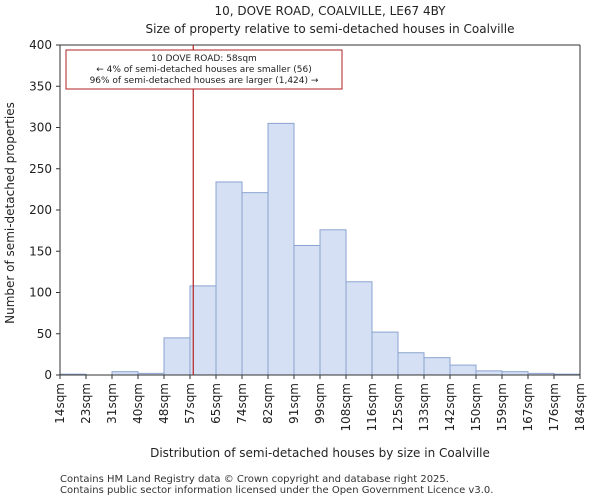  What do you see at coordinates (476, 407) in the screenshot?
I see `x-tick-label: 150sqm` at bounding box center [476, 407].